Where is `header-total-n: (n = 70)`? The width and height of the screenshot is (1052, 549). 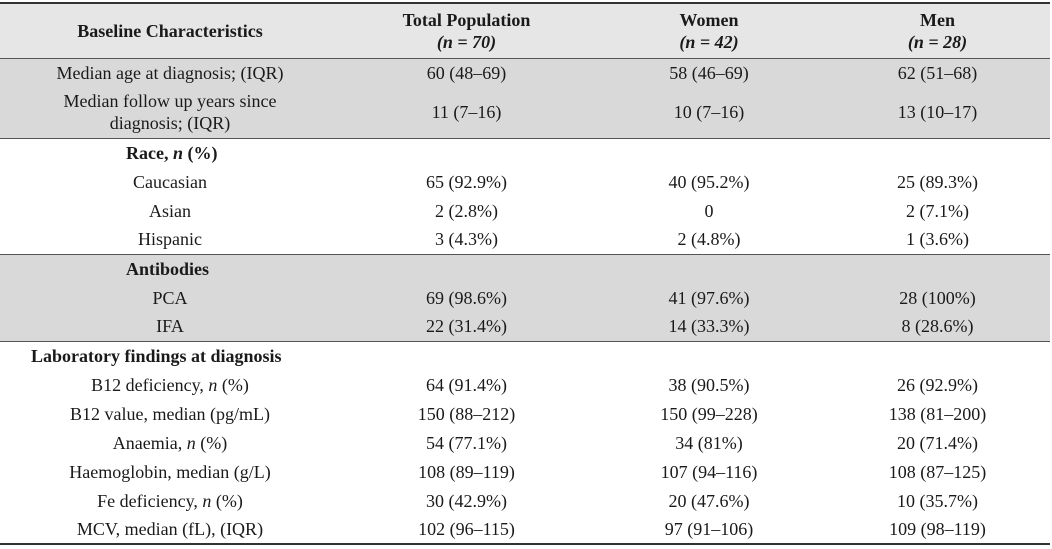 header-total-n: (n = 70) is located at coordinates (466, 41).